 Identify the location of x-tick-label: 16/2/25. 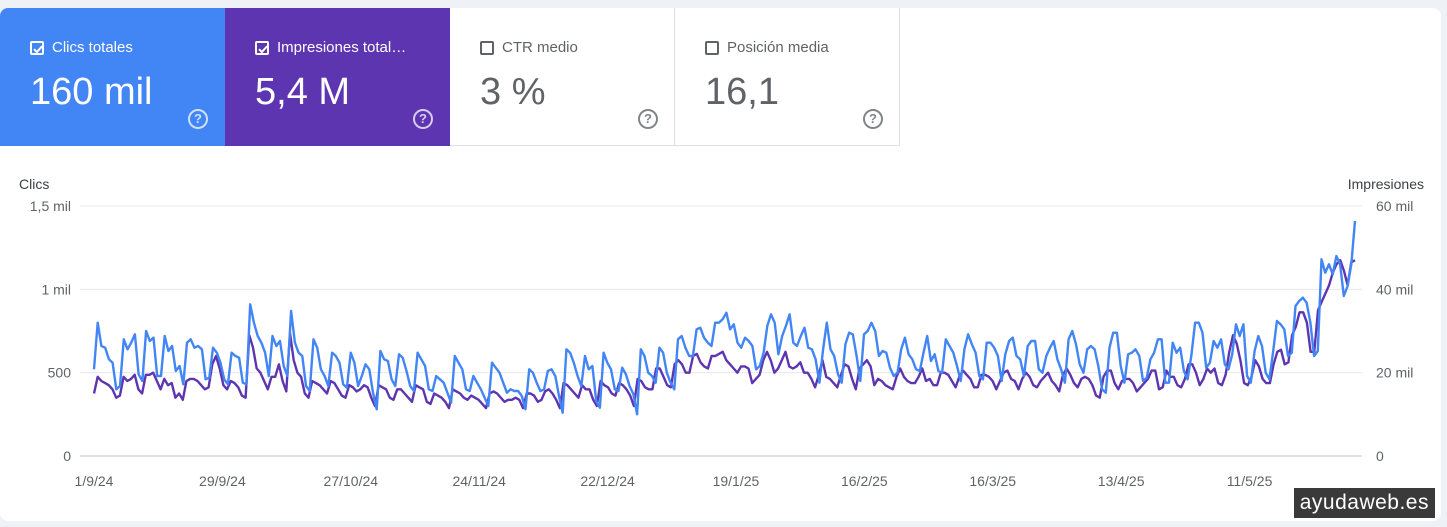
(864, 481).